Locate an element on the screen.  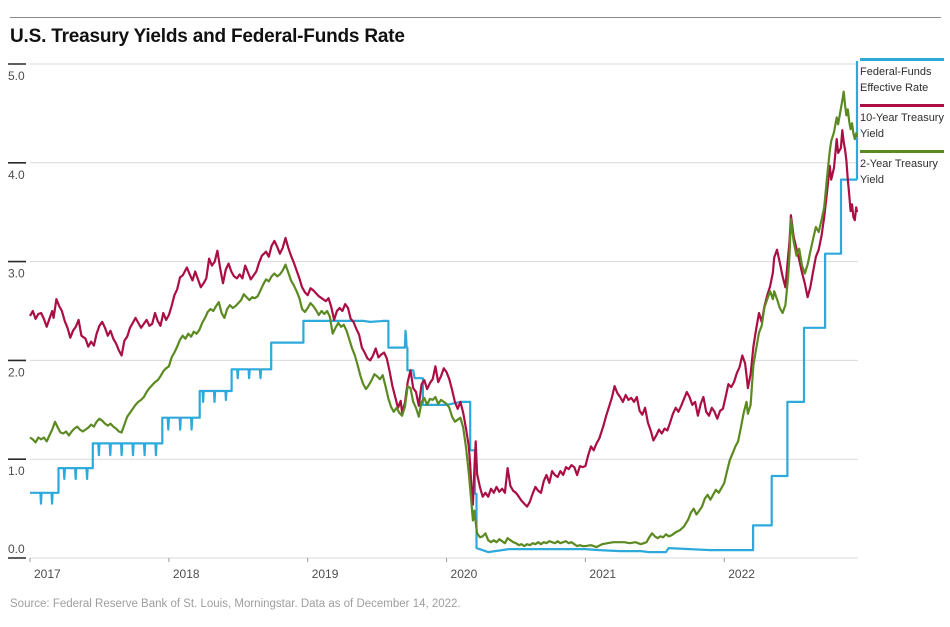
y-axis-label: 3.0 is located at coordinates (16, 274).